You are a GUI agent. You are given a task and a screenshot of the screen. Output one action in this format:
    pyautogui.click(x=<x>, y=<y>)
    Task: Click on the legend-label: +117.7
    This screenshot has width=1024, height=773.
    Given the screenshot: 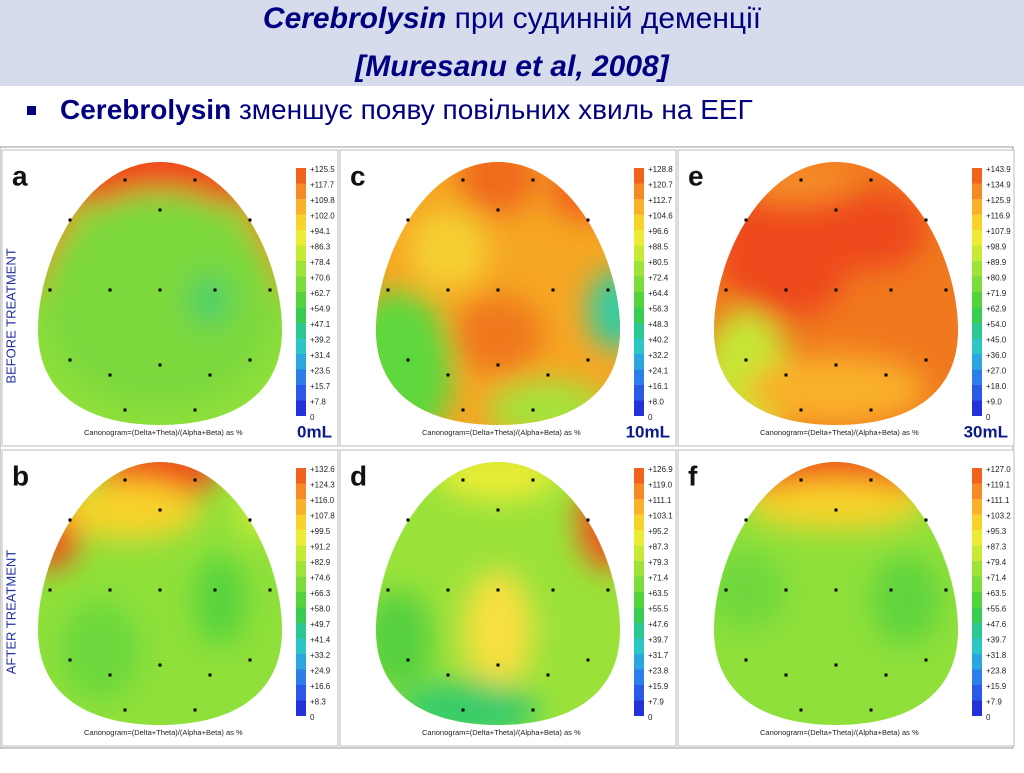 What is the action you would take?
    pyautogui.click(x=322, y=185)
    